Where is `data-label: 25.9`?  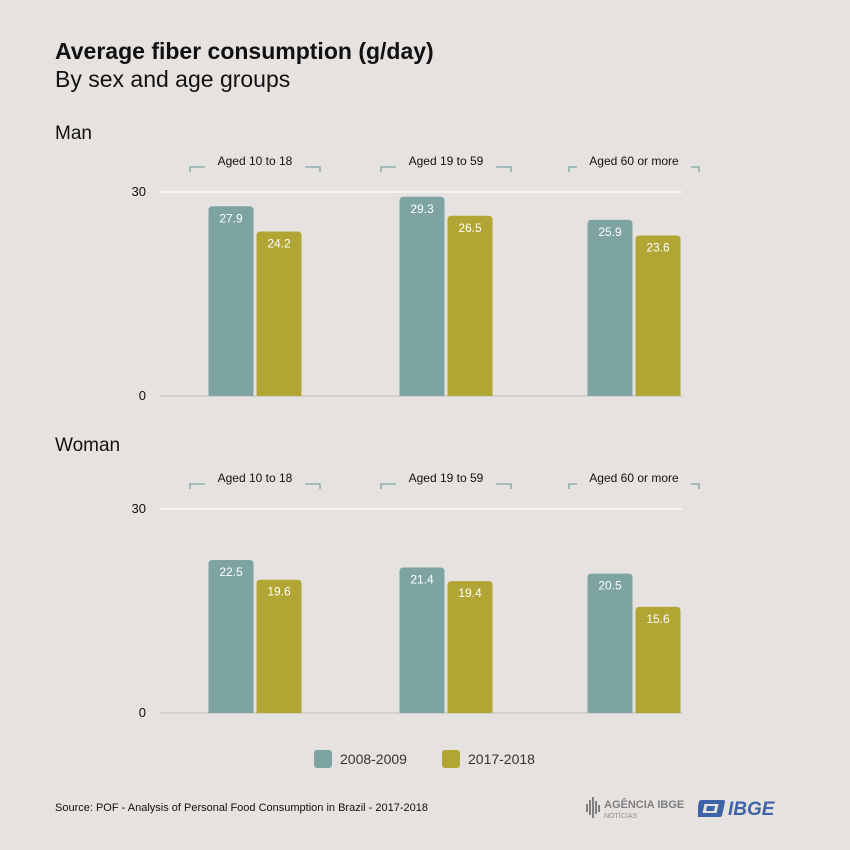 data-label: 25.9 is located at coordinates (610, 232).